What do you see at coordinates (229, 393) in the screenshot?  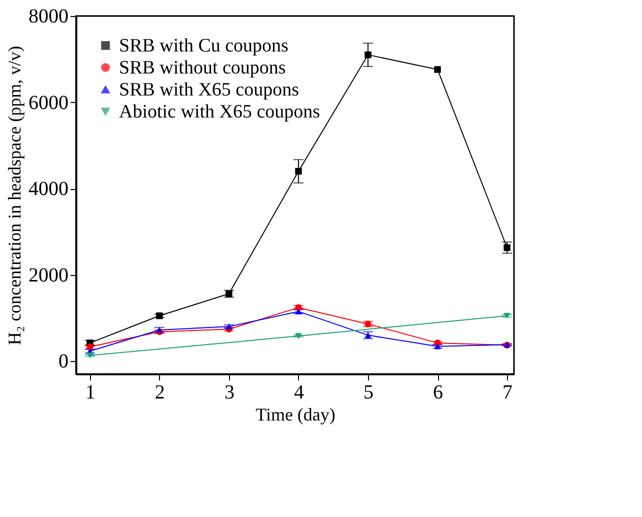 I see `x-tick-label: 3` at bounding box center [229, 393].